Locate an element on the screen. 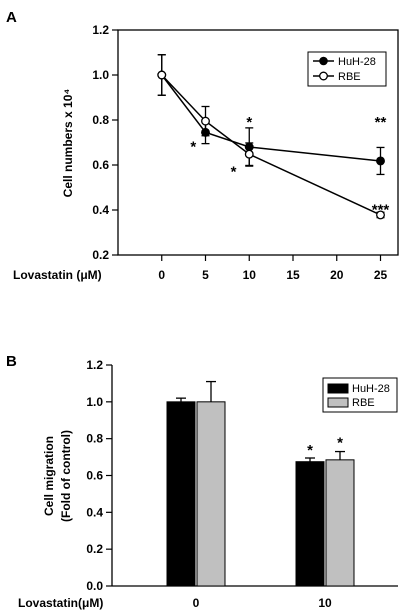  legend-rbe-label: RBE is located at coordinates (349, 77).